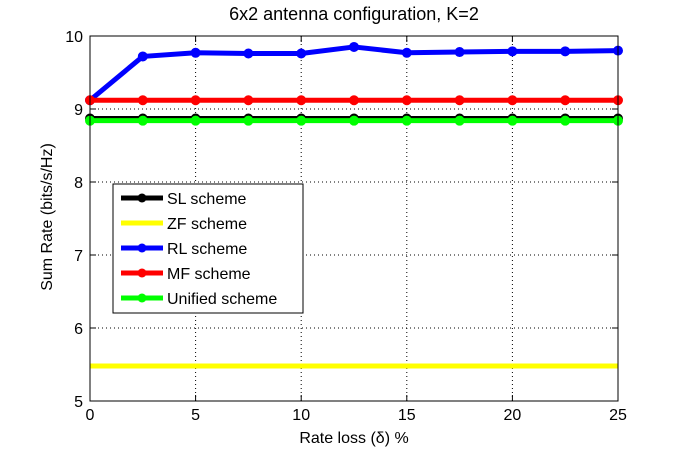  Describe the element at coordinates (513, 415) in the screenshot. I see `x-tick-label: 20` at that location.